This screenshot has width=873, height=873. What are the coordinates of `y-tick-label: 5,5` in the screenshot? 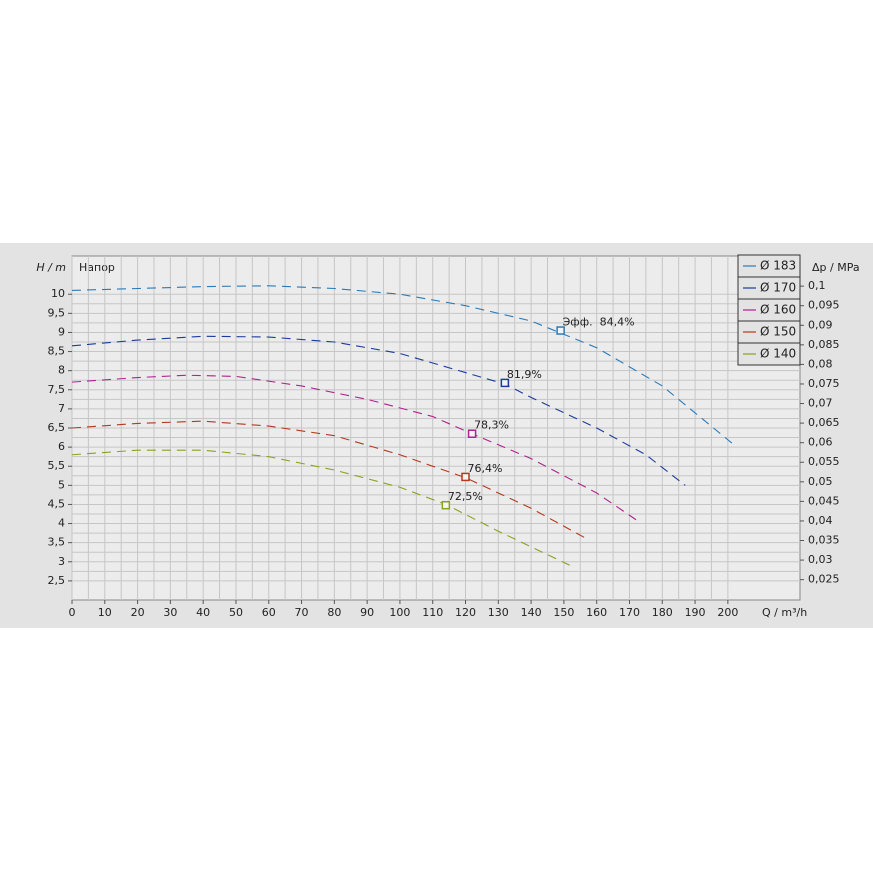 It's located at (57, 465).